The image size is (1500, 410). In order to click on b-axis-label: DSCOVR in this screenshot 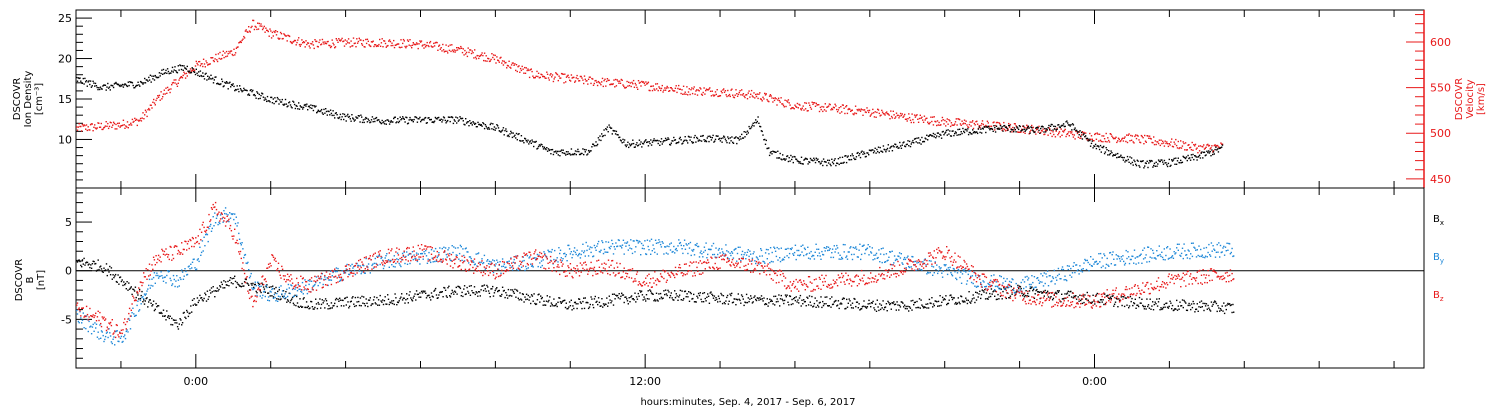, I will do `click(19, 280)`.